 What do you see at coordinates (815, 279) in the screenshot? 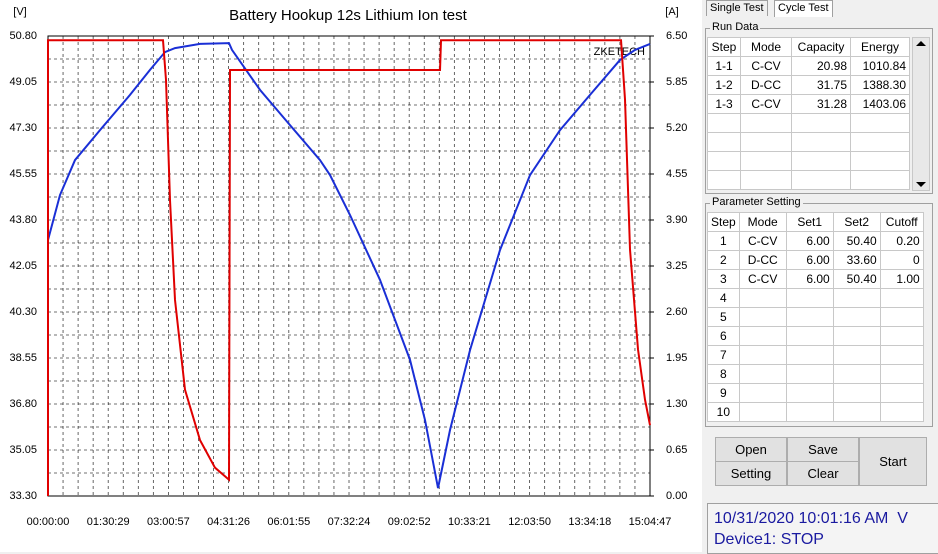
I see `table-row: 3 C-CV 6.00 50.40 1.00` at bounding box center [815, 279].